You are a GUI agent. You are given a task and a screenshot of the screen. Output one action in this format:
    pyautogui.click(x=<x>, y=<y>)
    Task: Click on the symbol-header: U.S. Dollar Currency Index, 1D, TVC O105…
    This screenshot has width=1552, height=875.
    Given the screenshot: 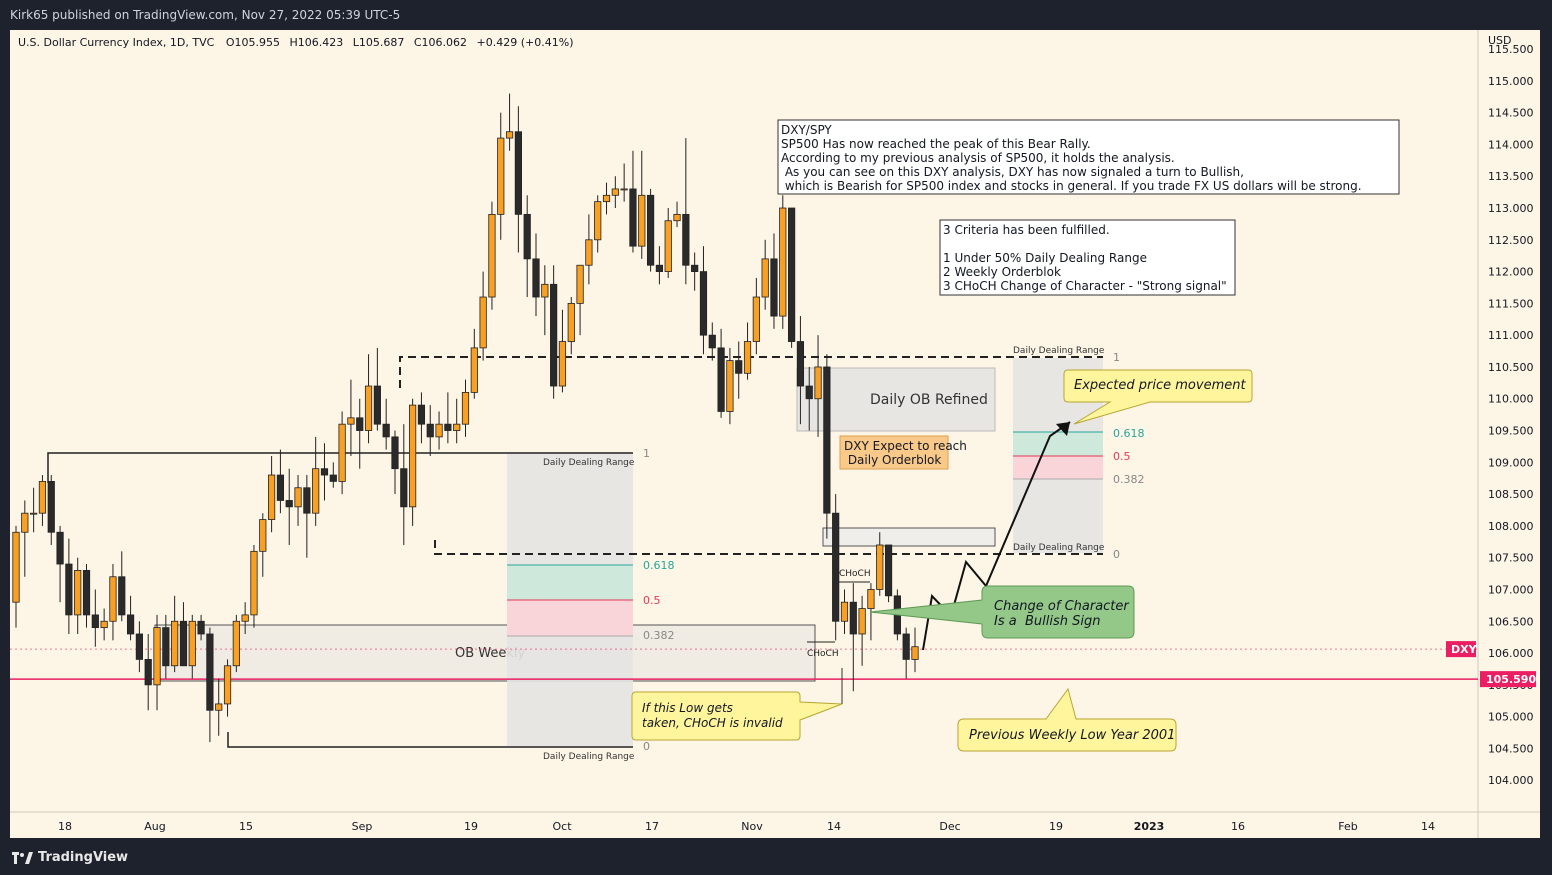 What is the action you would take?
    pyautogui.click(x=296, y=42)
    